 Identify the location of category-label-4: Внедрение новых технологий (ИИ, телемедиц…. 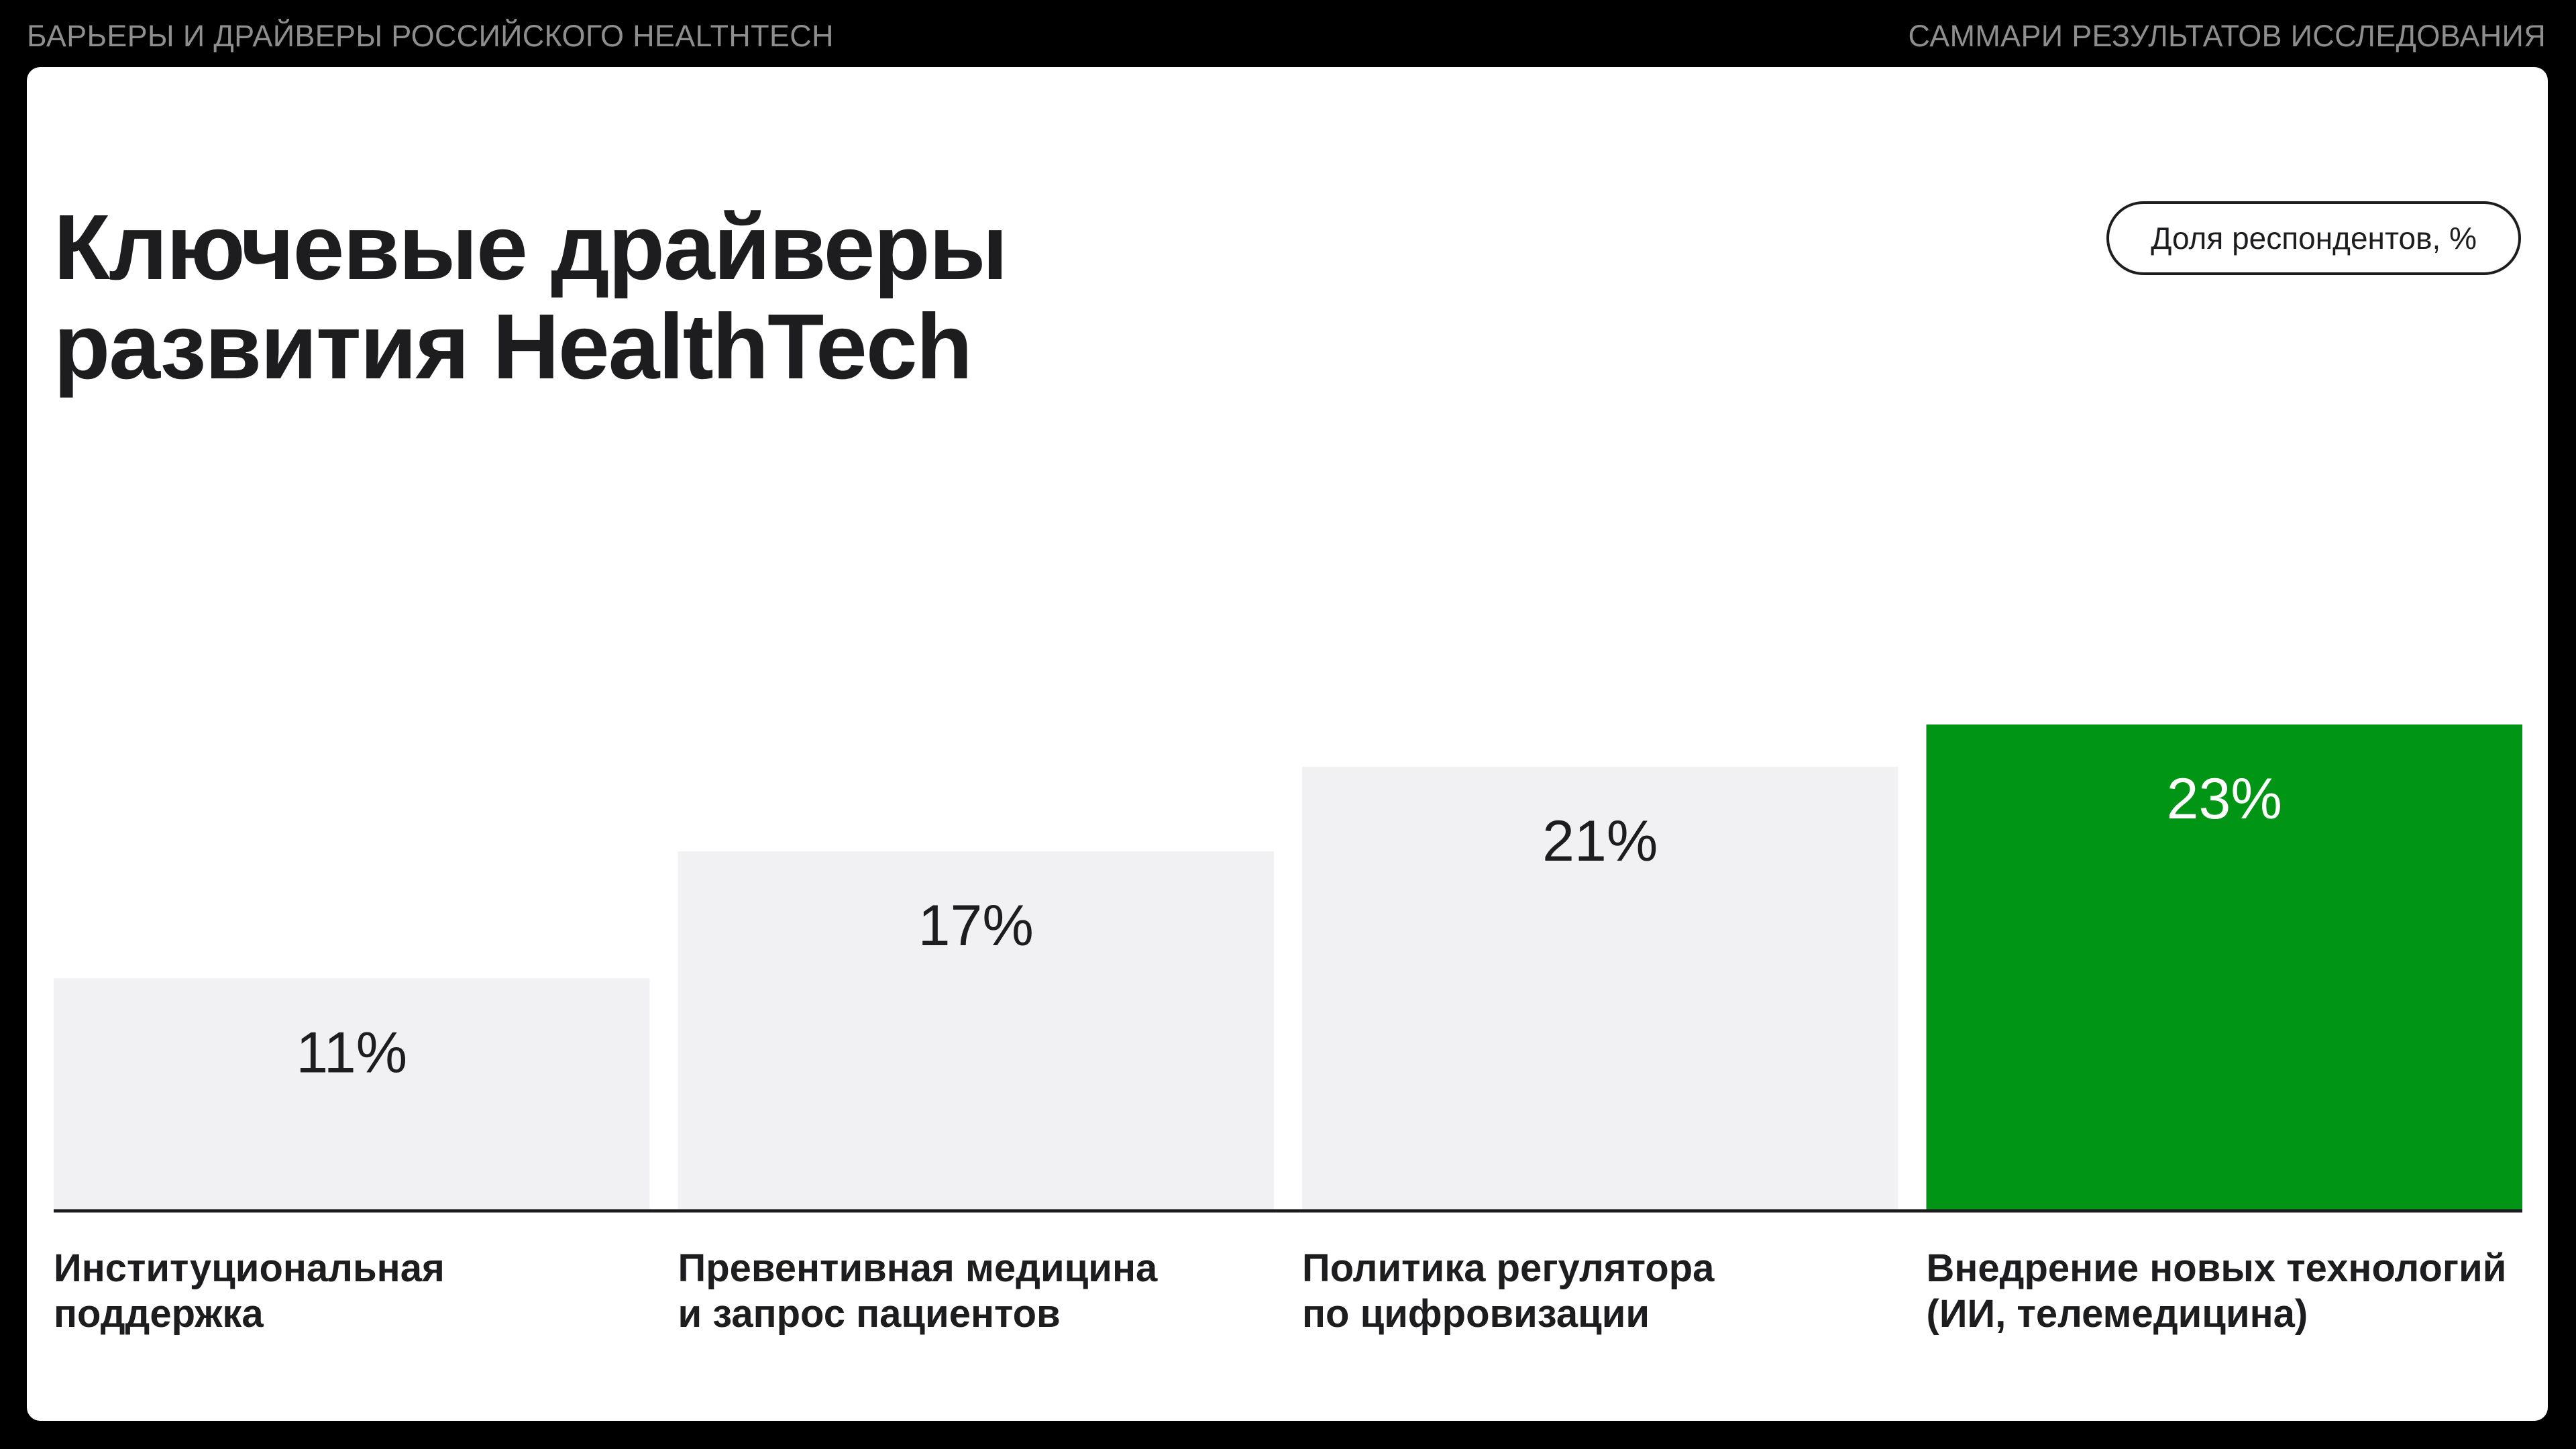
(2217, 1291).